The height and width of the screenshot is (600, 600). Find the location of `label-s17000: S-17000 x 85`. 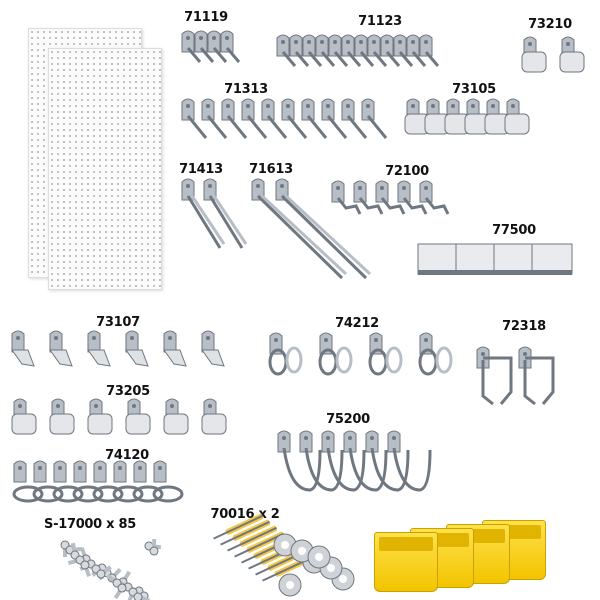

label-s17000: S-17000 x 85 is located at coordinates (90, 524).